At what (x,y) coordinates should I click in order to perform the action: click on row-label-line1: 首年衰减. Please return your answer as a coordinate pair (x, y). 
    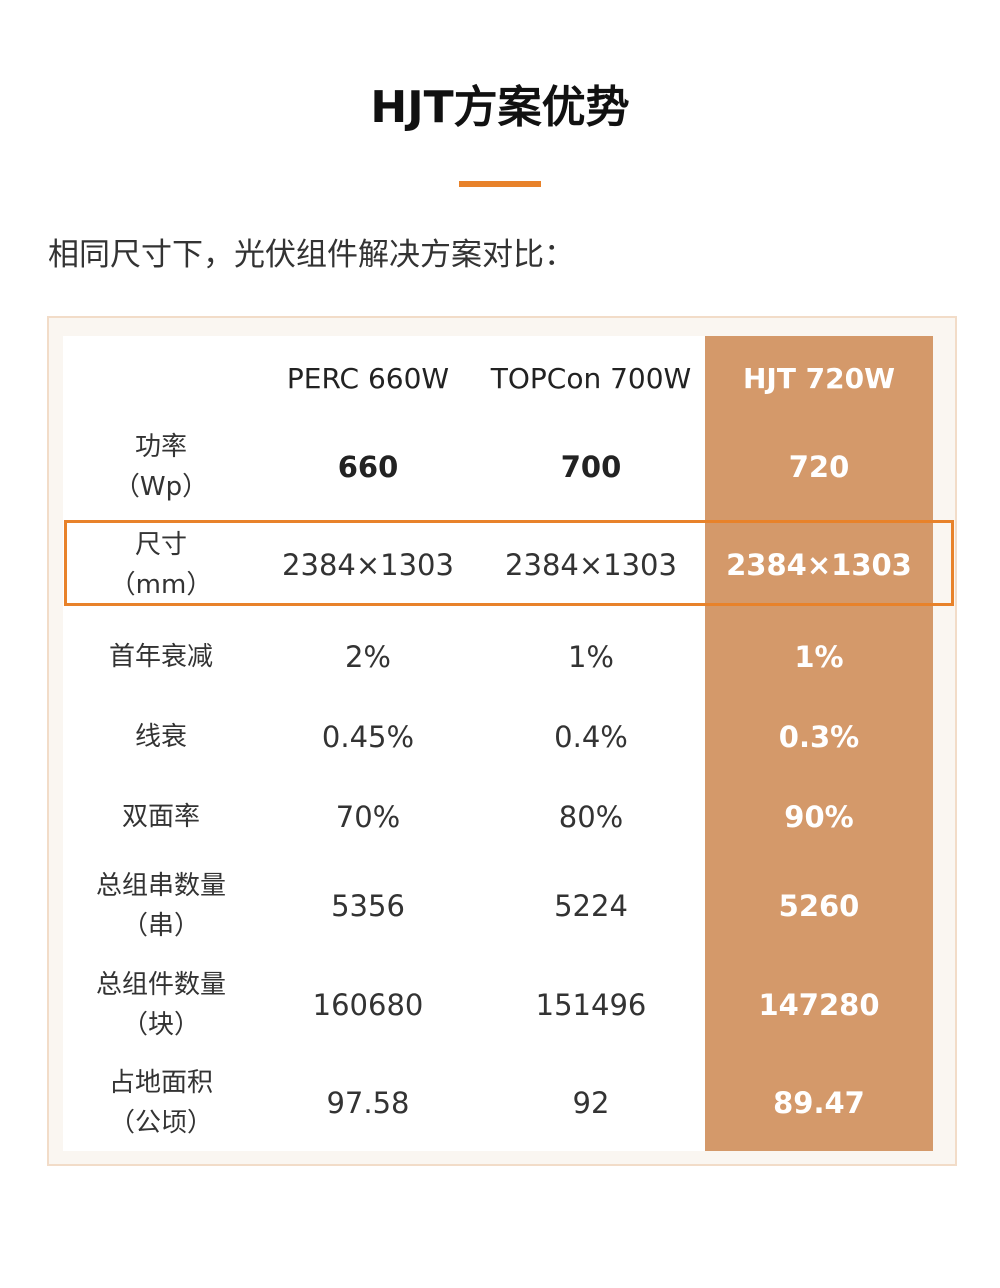
    Looking at the image, I should click on (160, 657).